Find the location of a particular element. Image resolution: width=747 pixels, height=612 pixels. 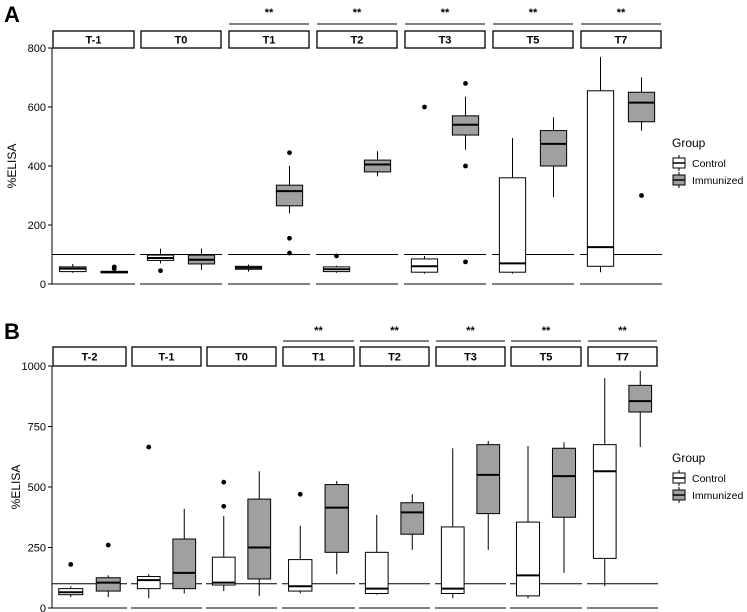

facet-t3: T3 ** is located at coordinates (470, 467).